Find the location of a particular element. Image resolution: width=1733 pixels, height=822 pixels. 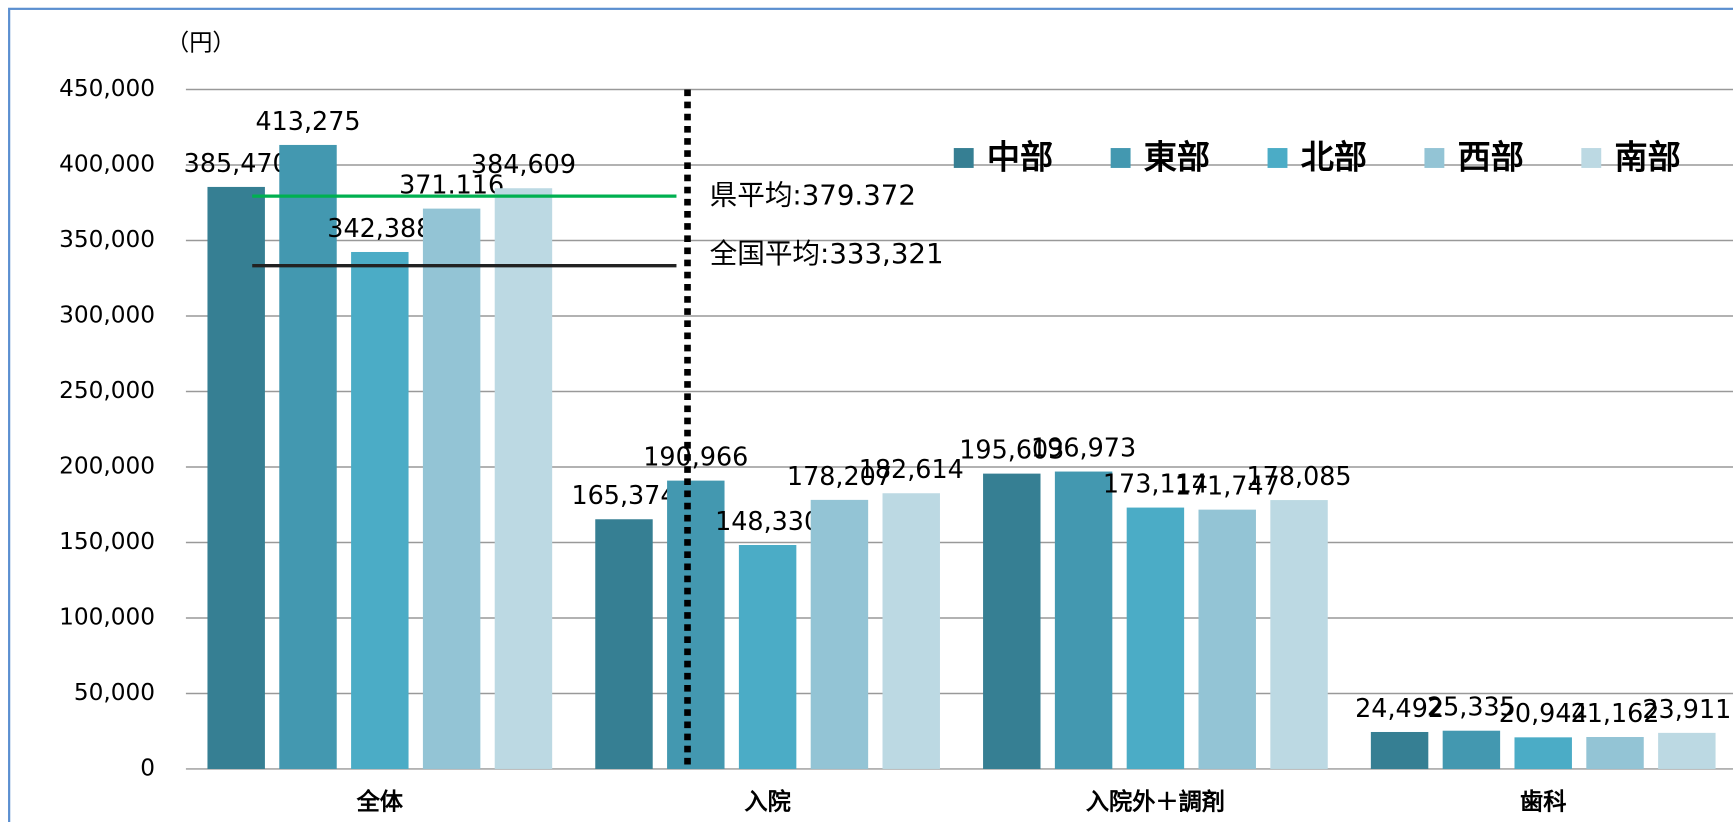

y-tick-label: 300,000 is located at coordinates (107, 314).